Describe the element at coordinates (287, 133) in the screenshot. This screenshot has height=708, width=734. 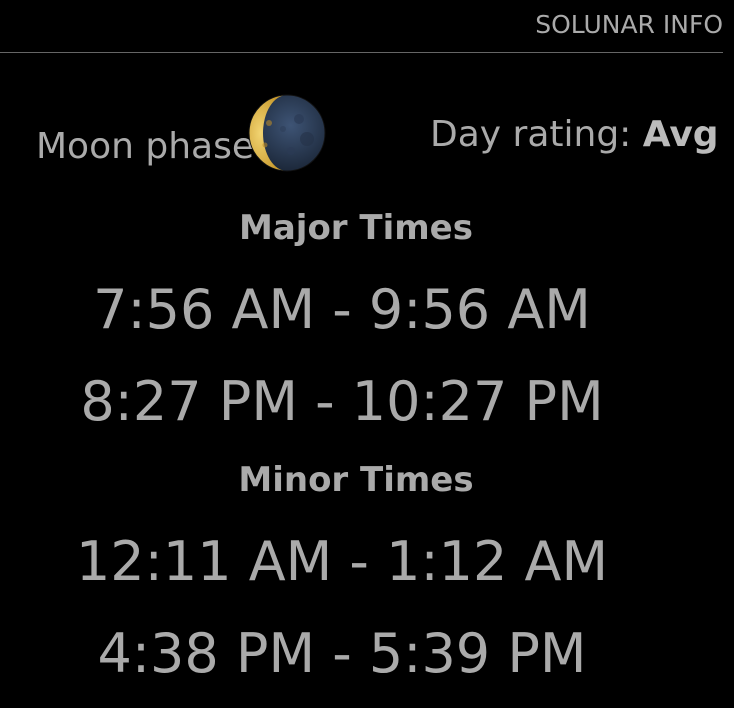
I see `moon-phase-icon` at that location.